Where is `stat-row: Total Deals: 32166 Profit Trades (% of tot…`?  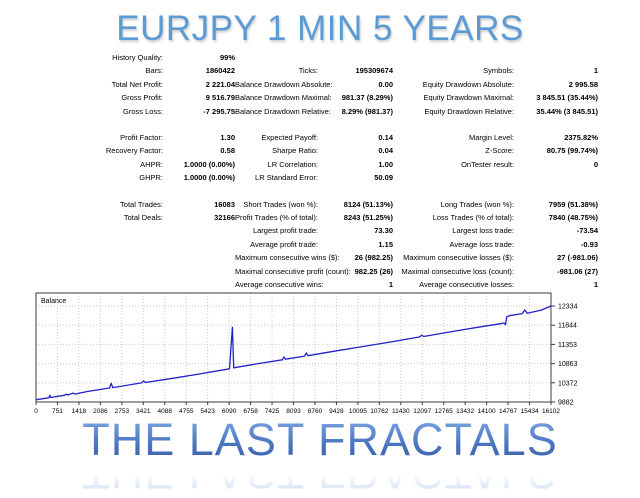 stat-row: Total Deals: 32166 Profit Trades (% of tot… is located at coordinates (320, 217).